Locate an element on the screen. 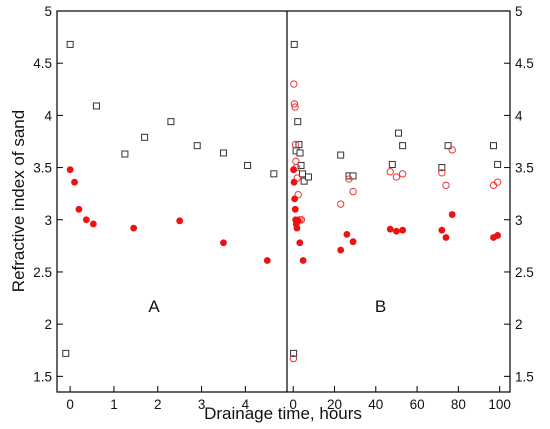  x-tick-label: 60 is located at coordinates (417, 404).